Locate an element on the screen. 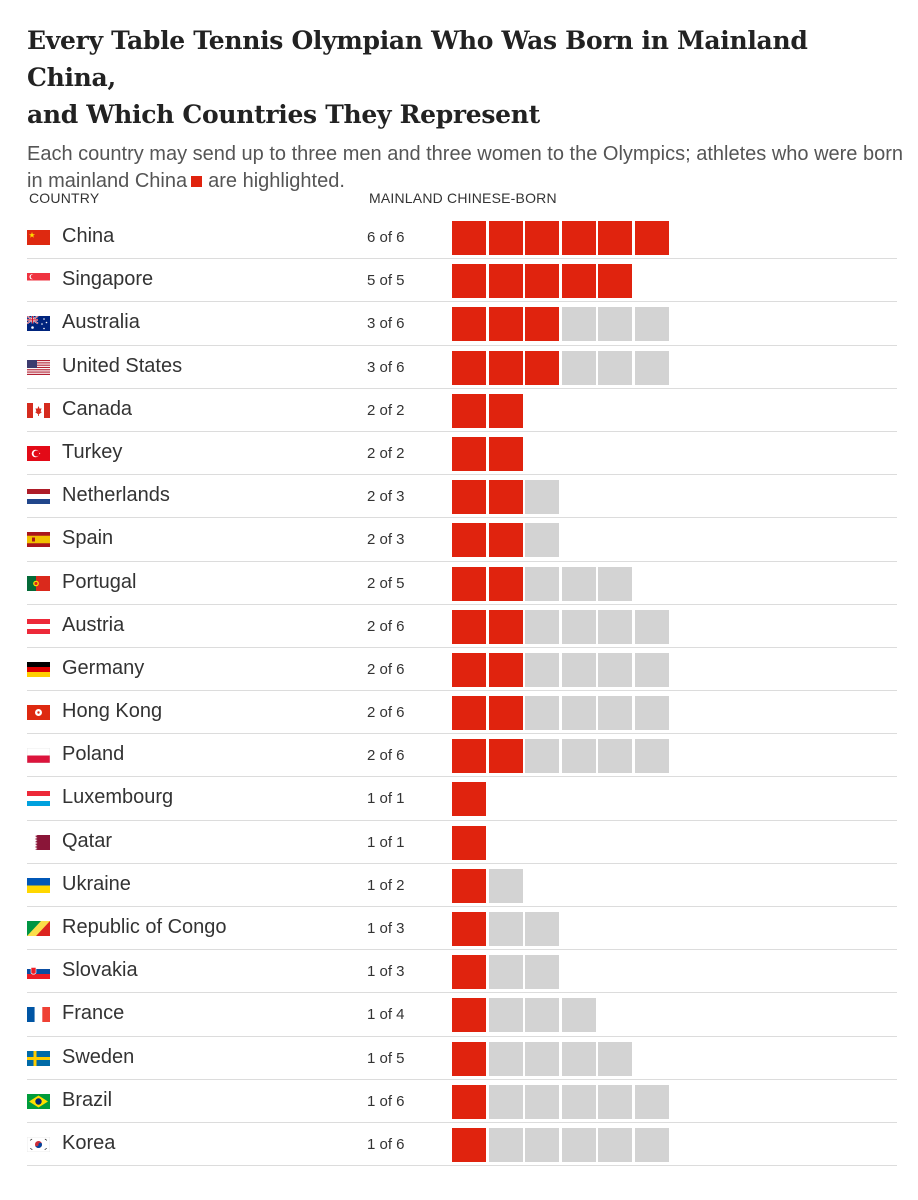 This screenshot has height=1200, width=918. country-row-poland: Poland 2 of 6 is located at coordinates (461, 756).